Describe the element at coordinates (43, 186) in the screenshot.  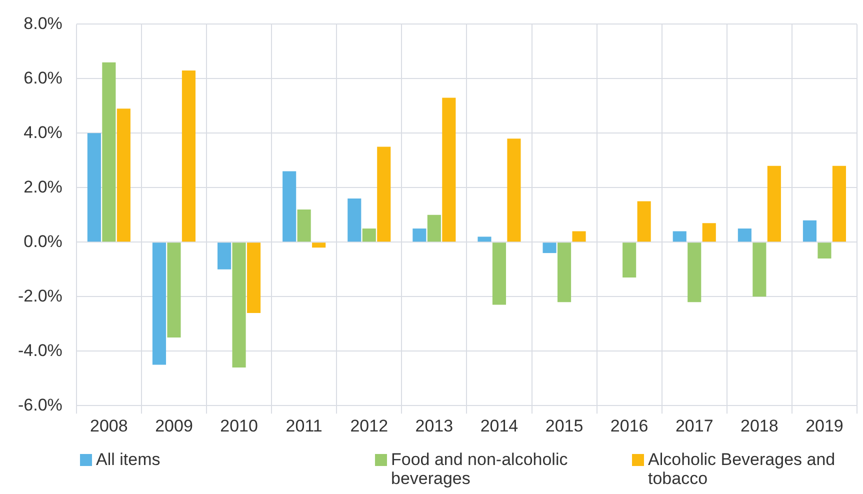
I see `y-tick-label: 2.0%` at that location.